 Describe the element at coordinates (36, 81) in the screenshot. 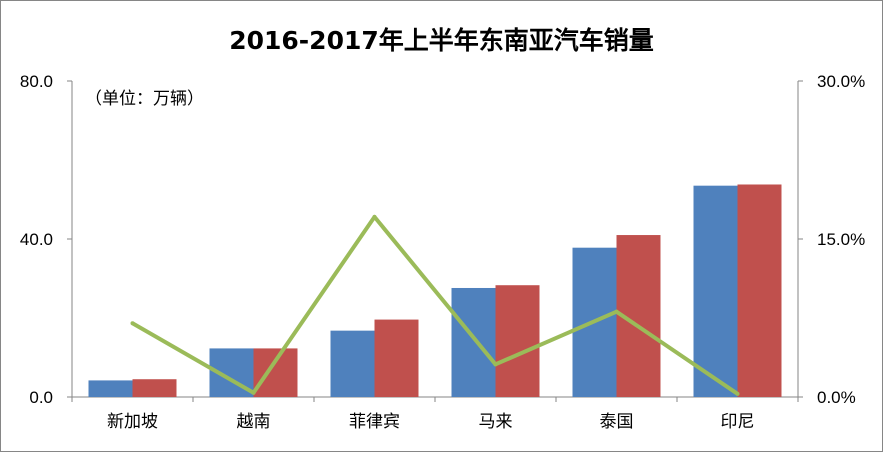

I see `y-left-tick-label: 80.0` at that location.